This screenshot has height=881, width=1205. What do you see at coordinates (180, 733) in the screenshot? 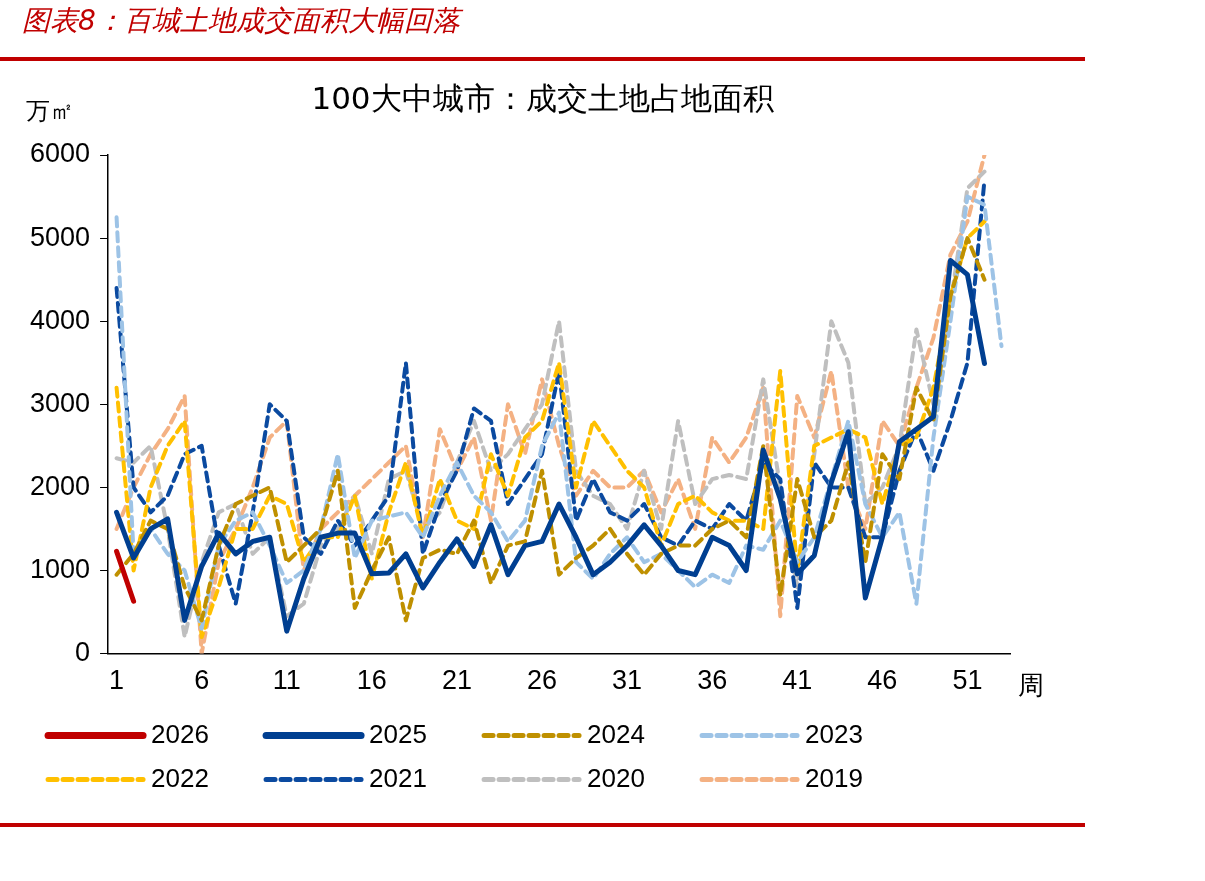
I see `legend-label: 2026` at bounding box center [180, 733].